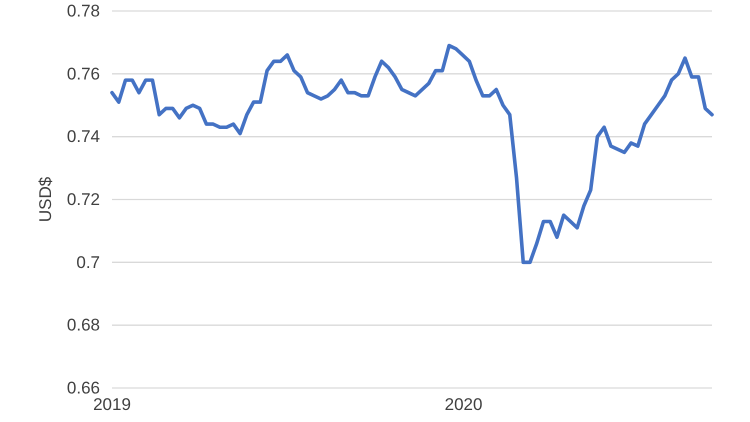 This screenshot has height=422, width=750. I want to click on y-axis-title: USD$, so click(45, 199).